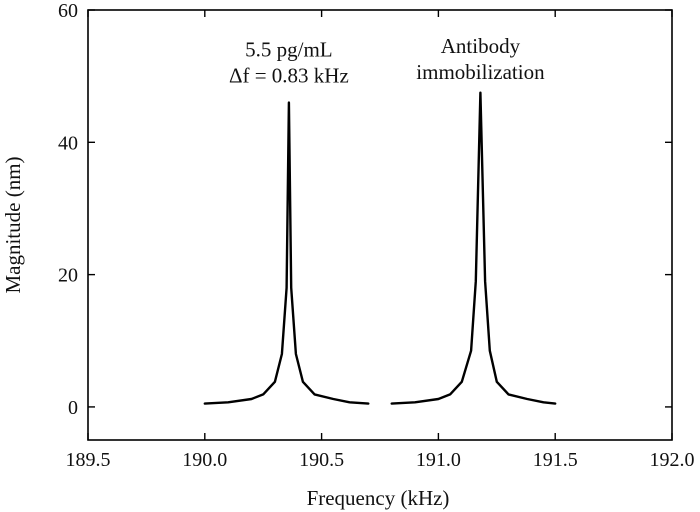 This screenshot has height=512, width=700. Describe the element at coordinates (204, 460) in the screenshot. I see `x-tick-label: 190.0` at that location.